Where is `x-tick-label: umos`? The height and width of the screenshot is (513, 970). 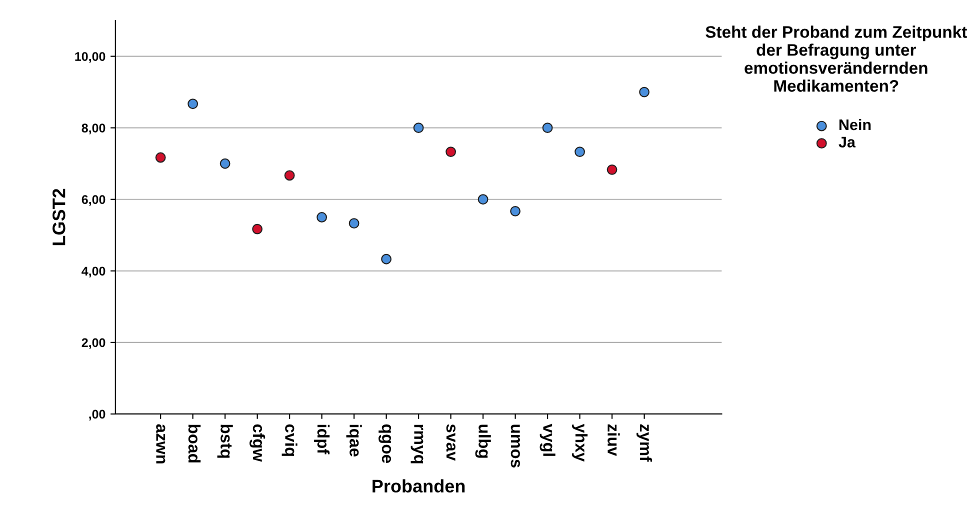
x-tick-label: umos is located at coordinates (515, 446).